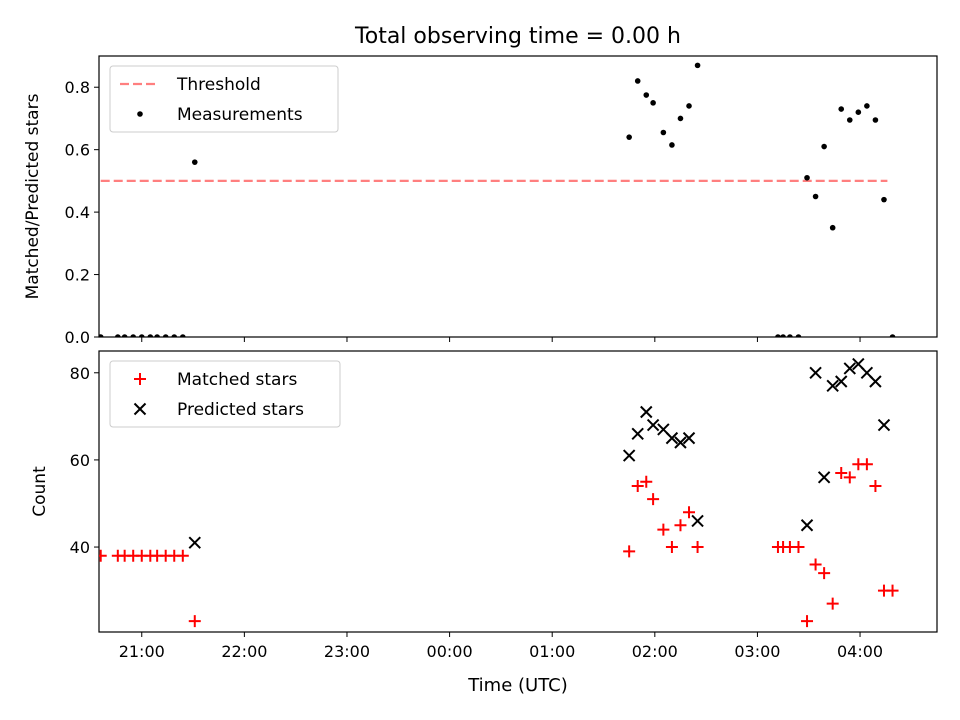  What do you see at coordinates (77, 212) in the screenshot?
I see `y-tick-label: 0.4` at bounding box center [77, 212].